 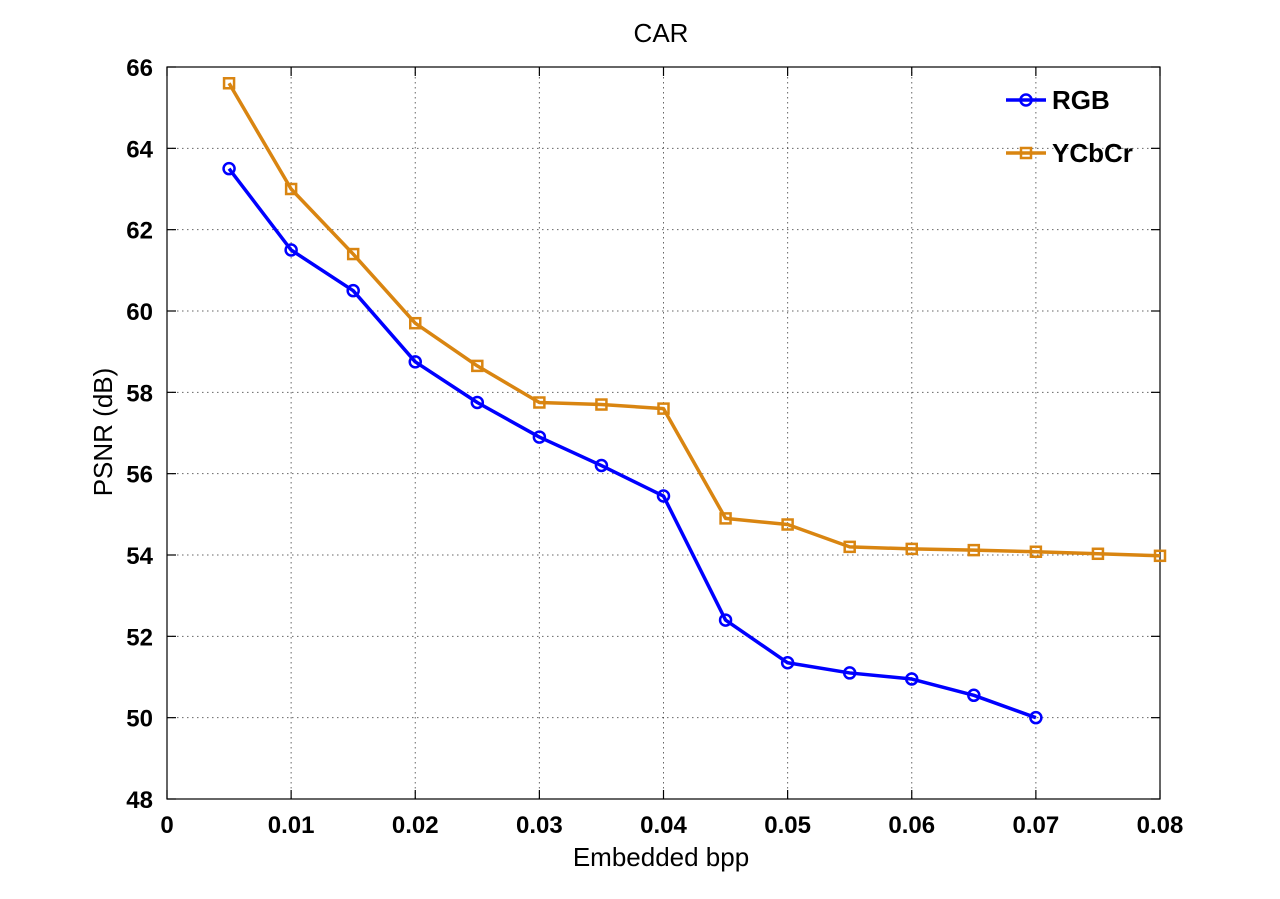 What do you see at coordinates (291, 825) in the screenshot?
I see `x-tick-label: 0.01` at bounding box center [291, 825].